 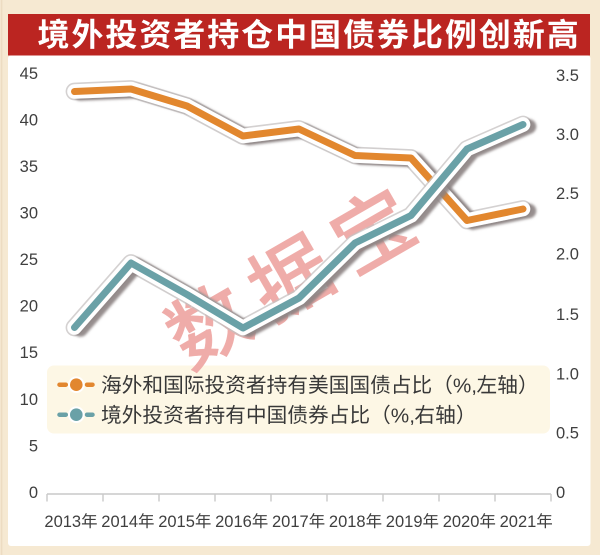 I want to click on svg-text: 0.5, so click(x=567, y=434).